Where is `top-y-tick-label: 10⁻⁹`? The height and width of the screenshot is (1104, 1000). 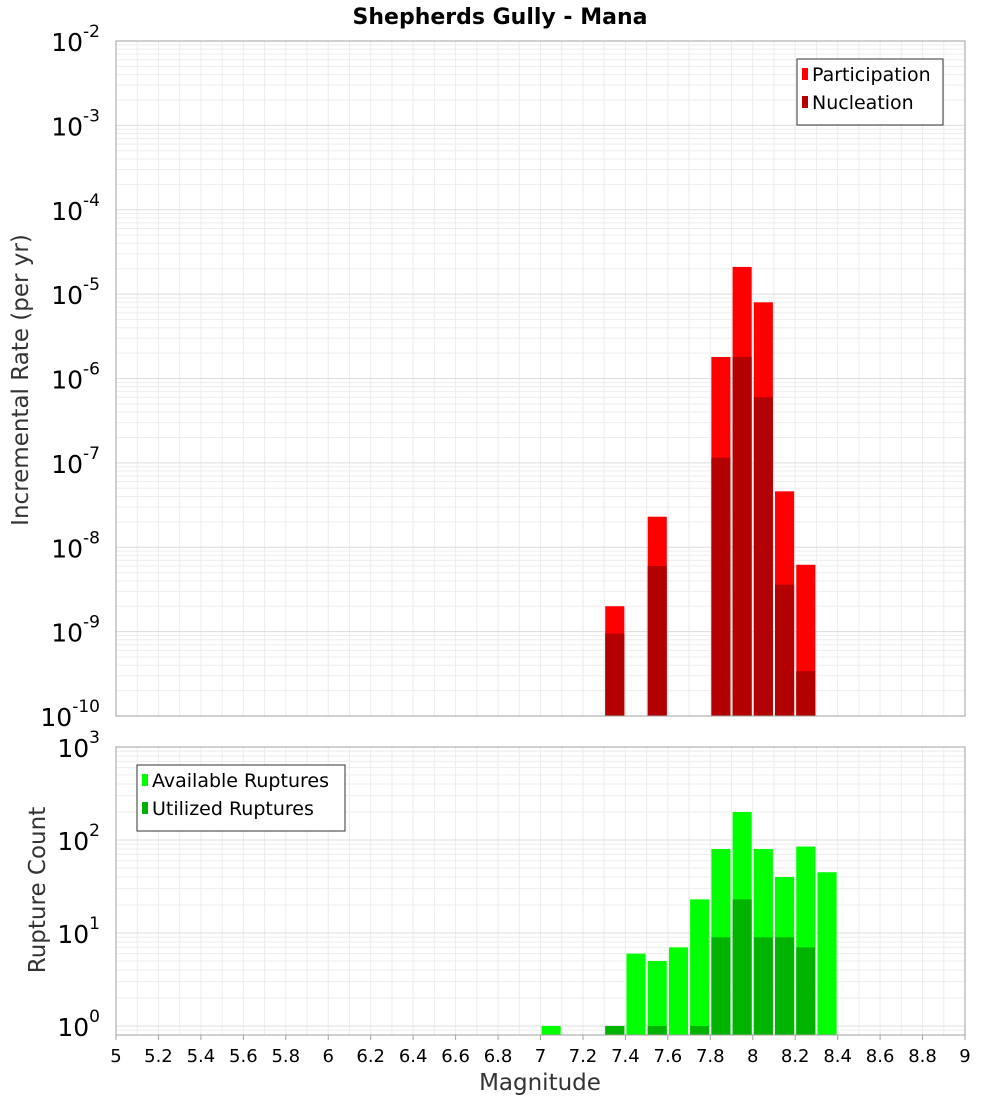 top-y-tick-label: 10⁻⁹ is located at coordinates (75, 630).